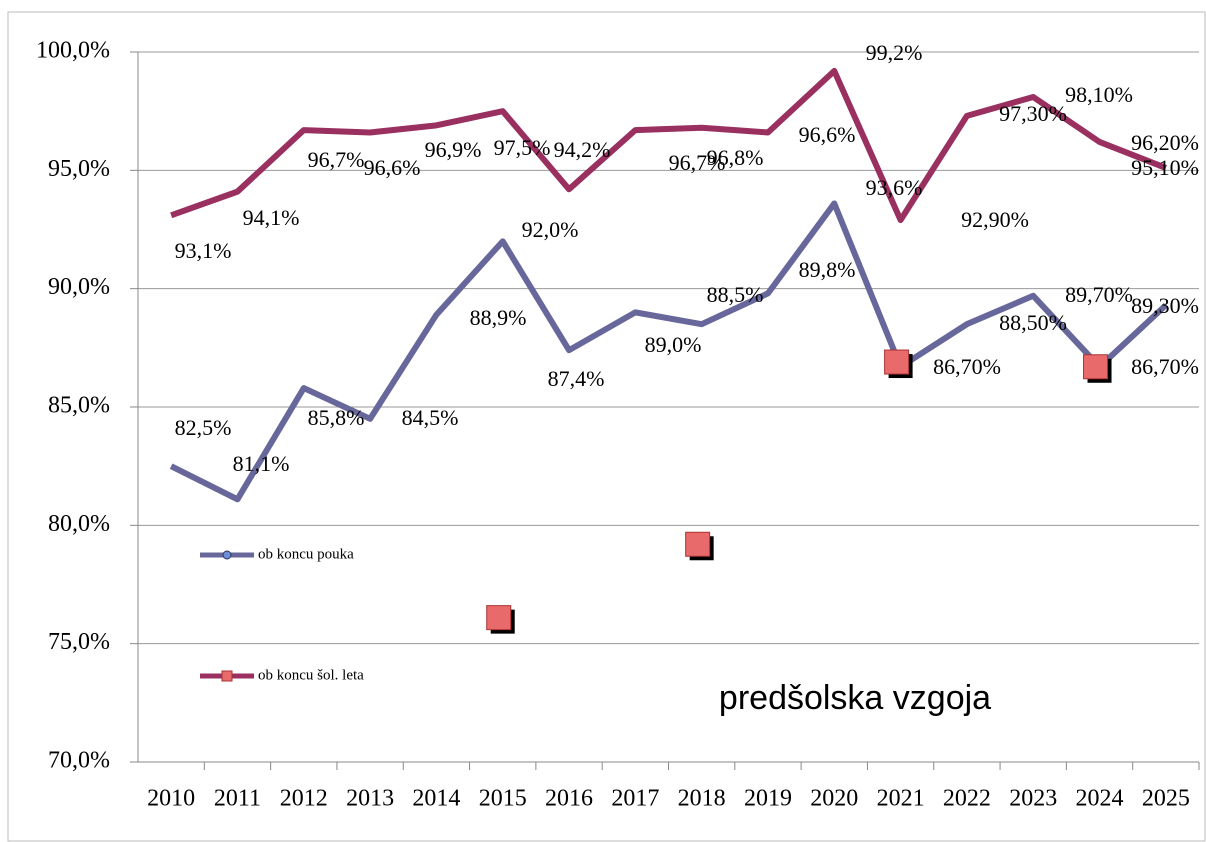 This screenshot has height=842, width=1206. I want to click on data-label: 92,90%, so click(995, 219).